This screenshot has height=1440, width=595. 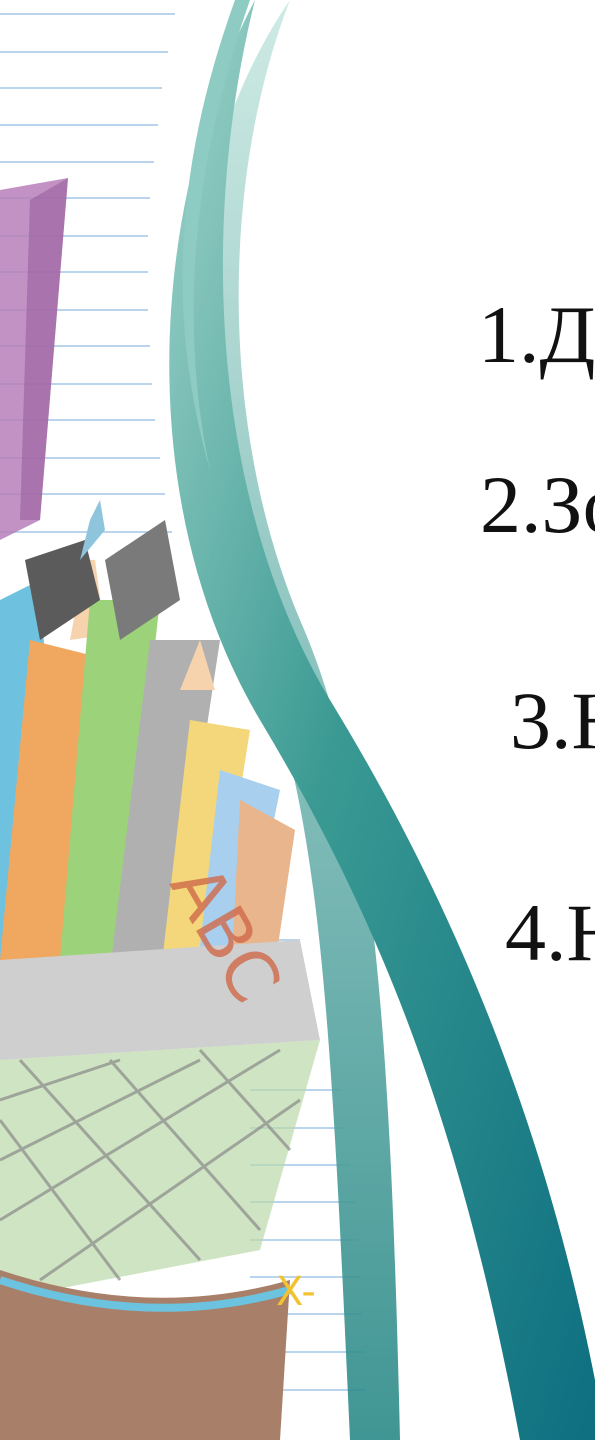 I want to click on svg-text: X-, so click(x=296, y=1292).